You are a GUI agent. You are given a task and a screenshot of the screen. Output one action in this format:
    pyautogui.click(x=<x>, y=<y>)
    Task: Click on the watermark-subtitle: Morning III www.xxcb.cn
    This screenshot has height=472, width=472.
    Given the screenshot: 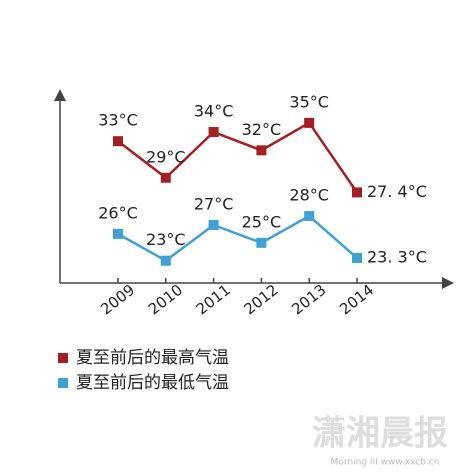 What is the action you would take?
    pyautogui.click(x=385, y=463)
    